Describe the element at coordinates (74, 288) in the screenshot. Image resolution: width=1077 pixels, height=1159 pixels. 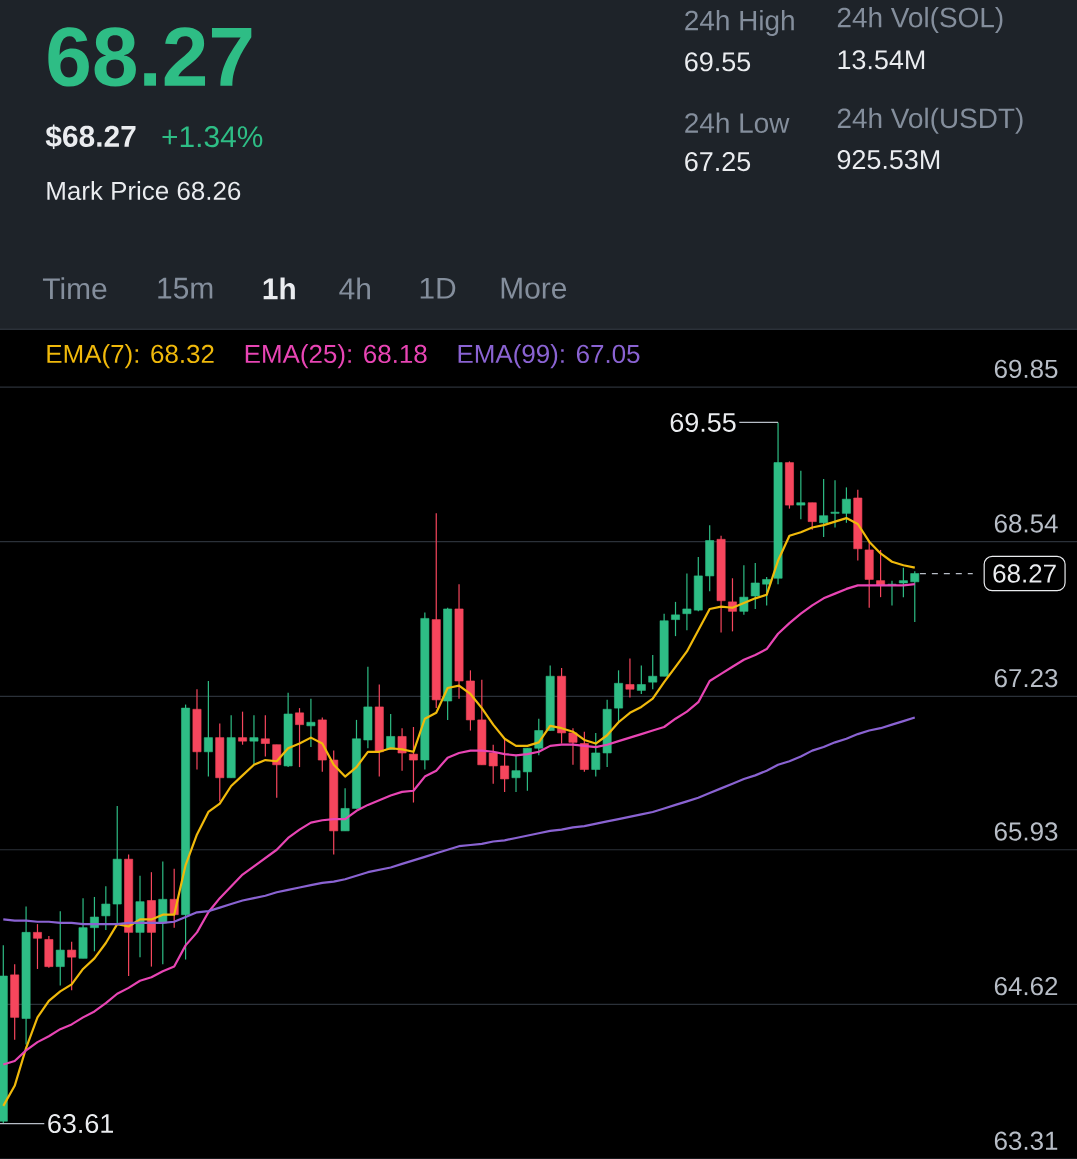
I see `text: Time` at that location.